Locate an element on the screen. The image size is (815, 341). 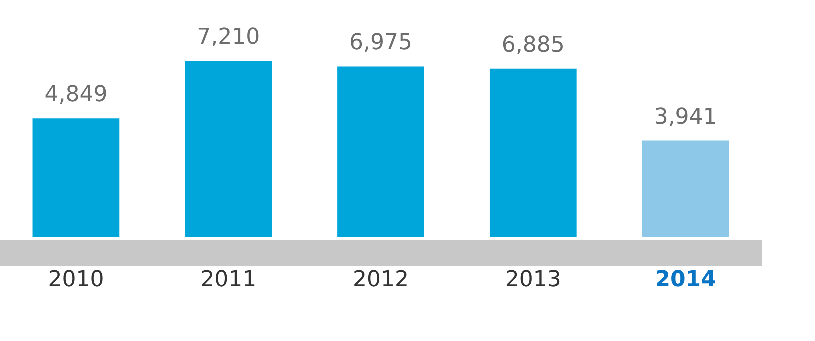
data-label: 4,849 is located at coordinates (76, 95).